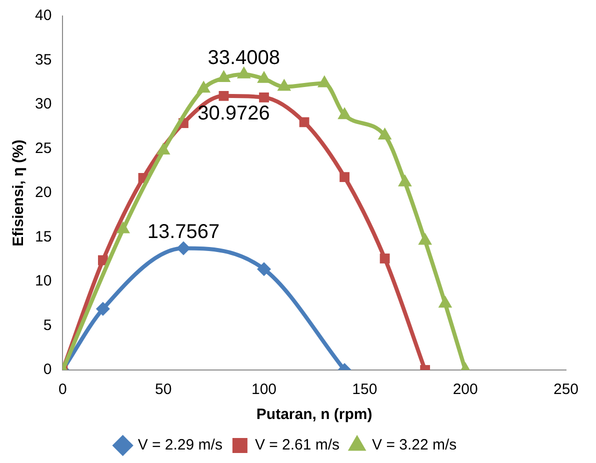 The height and width of the screenshot is (463, 596). I want to click on y-tick-label: 15, so click(43, 237).